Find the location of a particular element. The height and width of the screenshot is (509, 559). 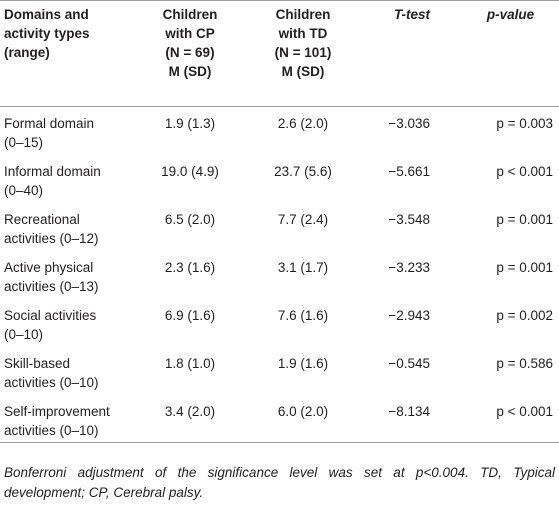

table-cell: −0.545 is located at coordinates (412, 371).